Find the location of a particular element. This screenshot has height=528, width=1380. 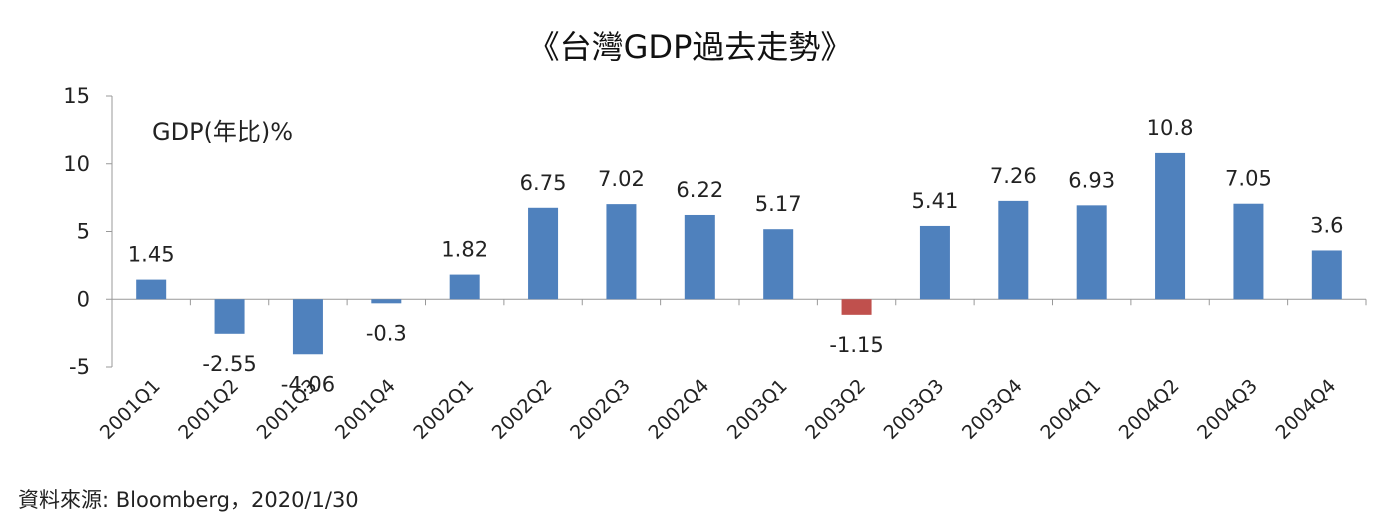

bar-2001Q1 is located at coordinates (151, 289).